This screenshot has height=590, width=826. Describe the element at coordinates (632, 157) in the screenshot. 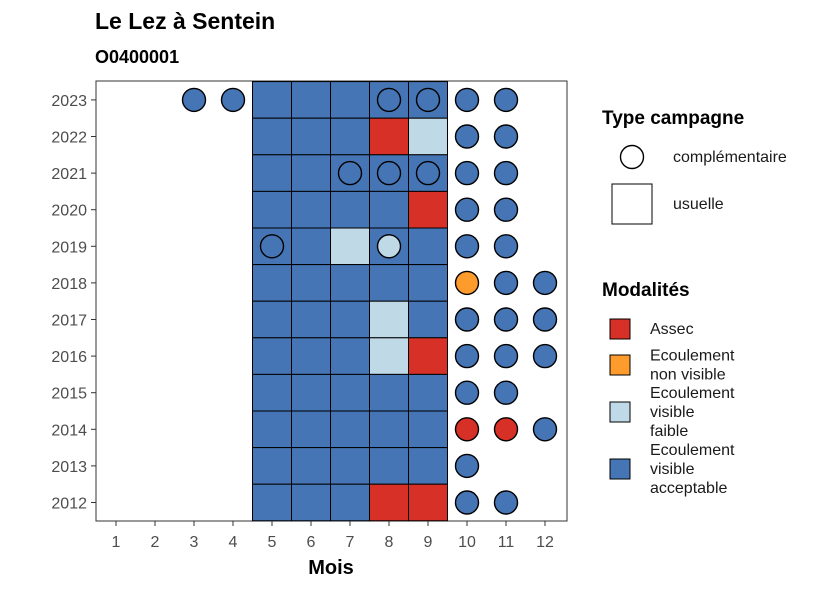

I see `legend-circle-swatch` at that location.